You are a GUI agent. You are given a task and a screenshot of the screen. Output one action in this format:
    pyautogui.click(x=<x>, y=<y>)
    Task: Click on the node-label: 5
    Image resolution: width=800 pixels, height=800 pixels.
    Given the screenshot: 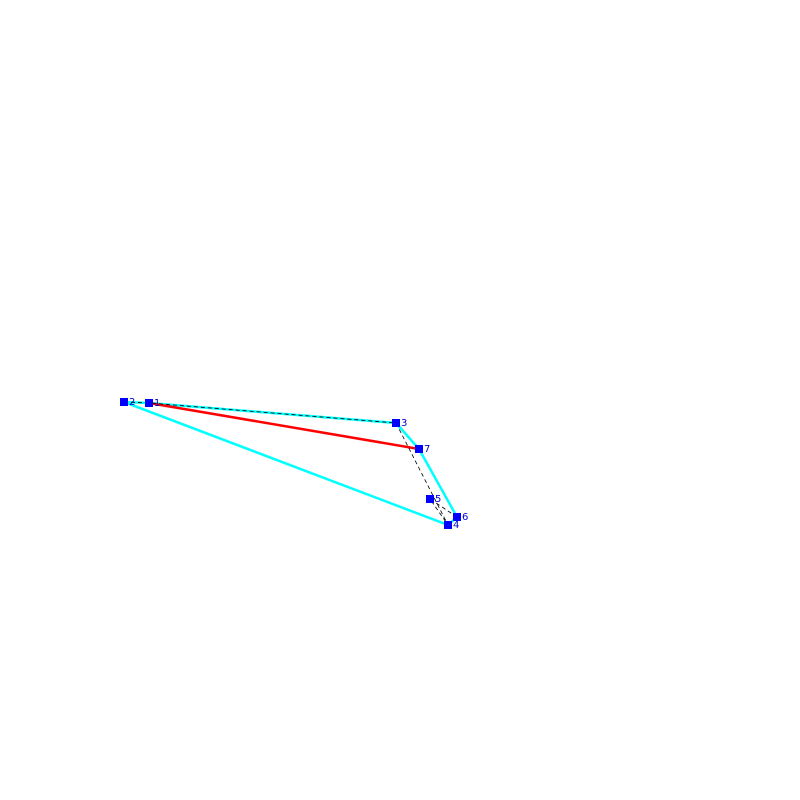 What is the action you would take?
    pyautogui.click(x=438, y=499)
    